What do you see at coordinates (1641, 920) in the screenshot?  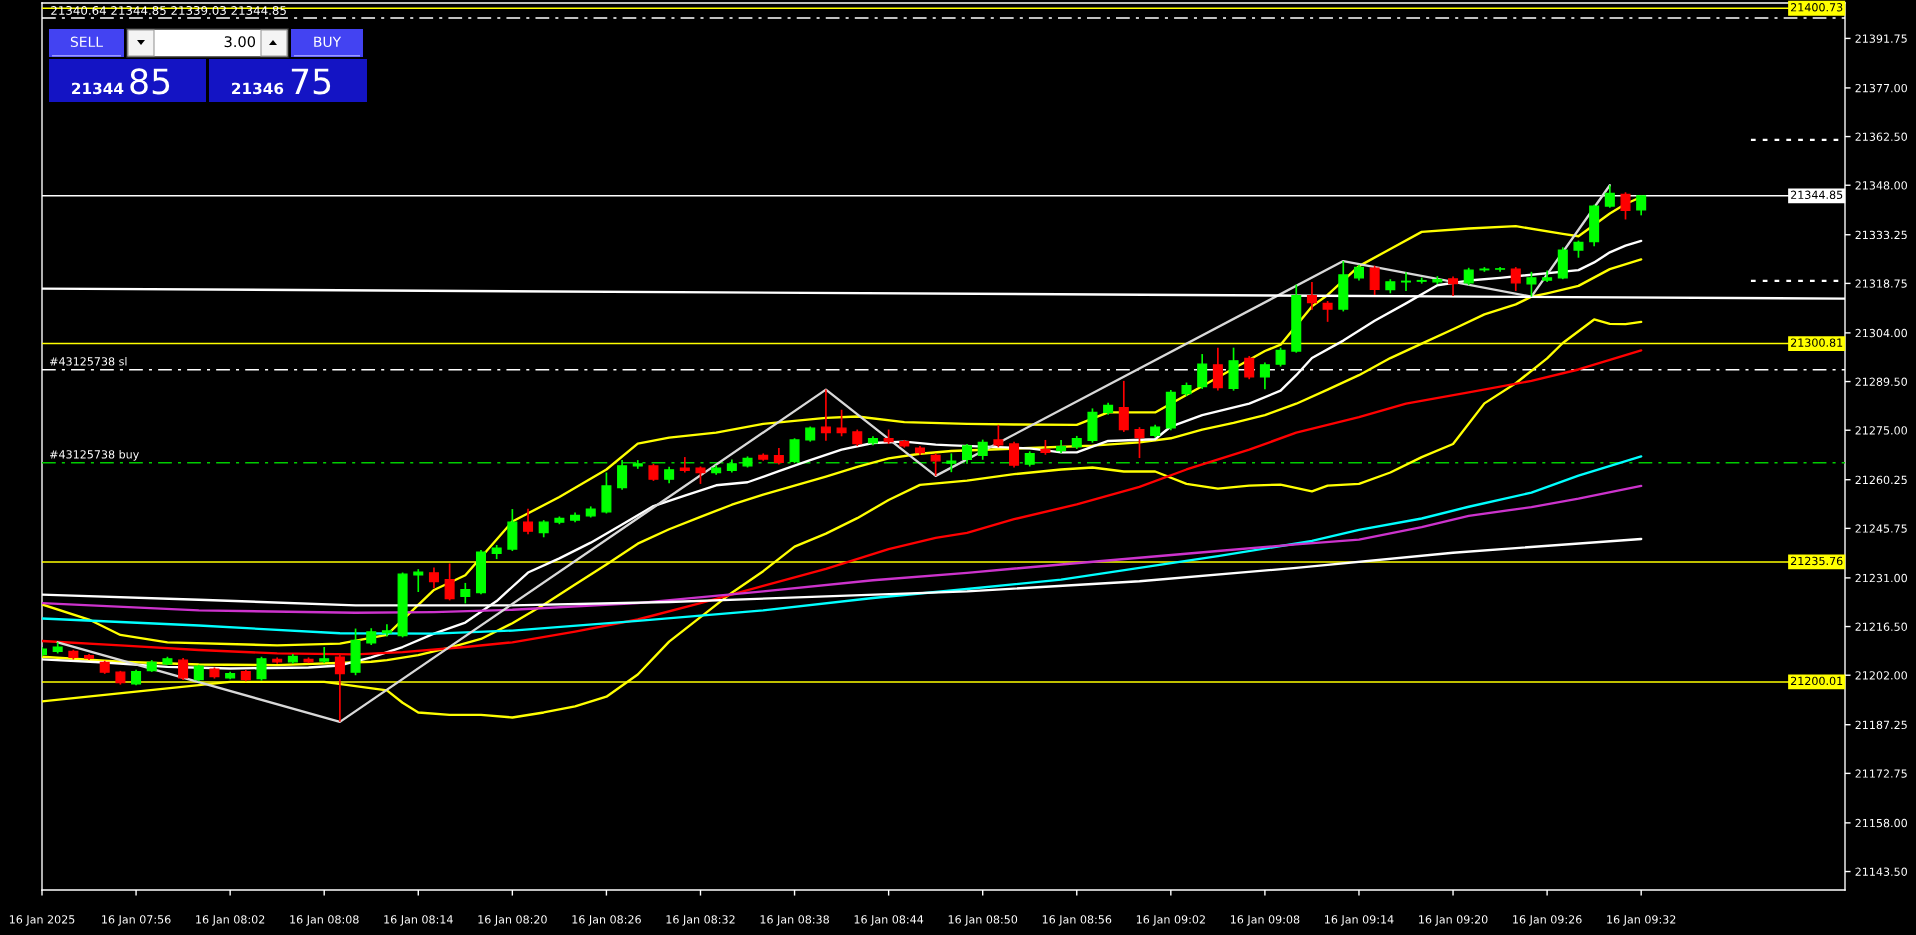 I see `x-tick-label: 16 Jan 09:32` at bounding box center [1641, 920].